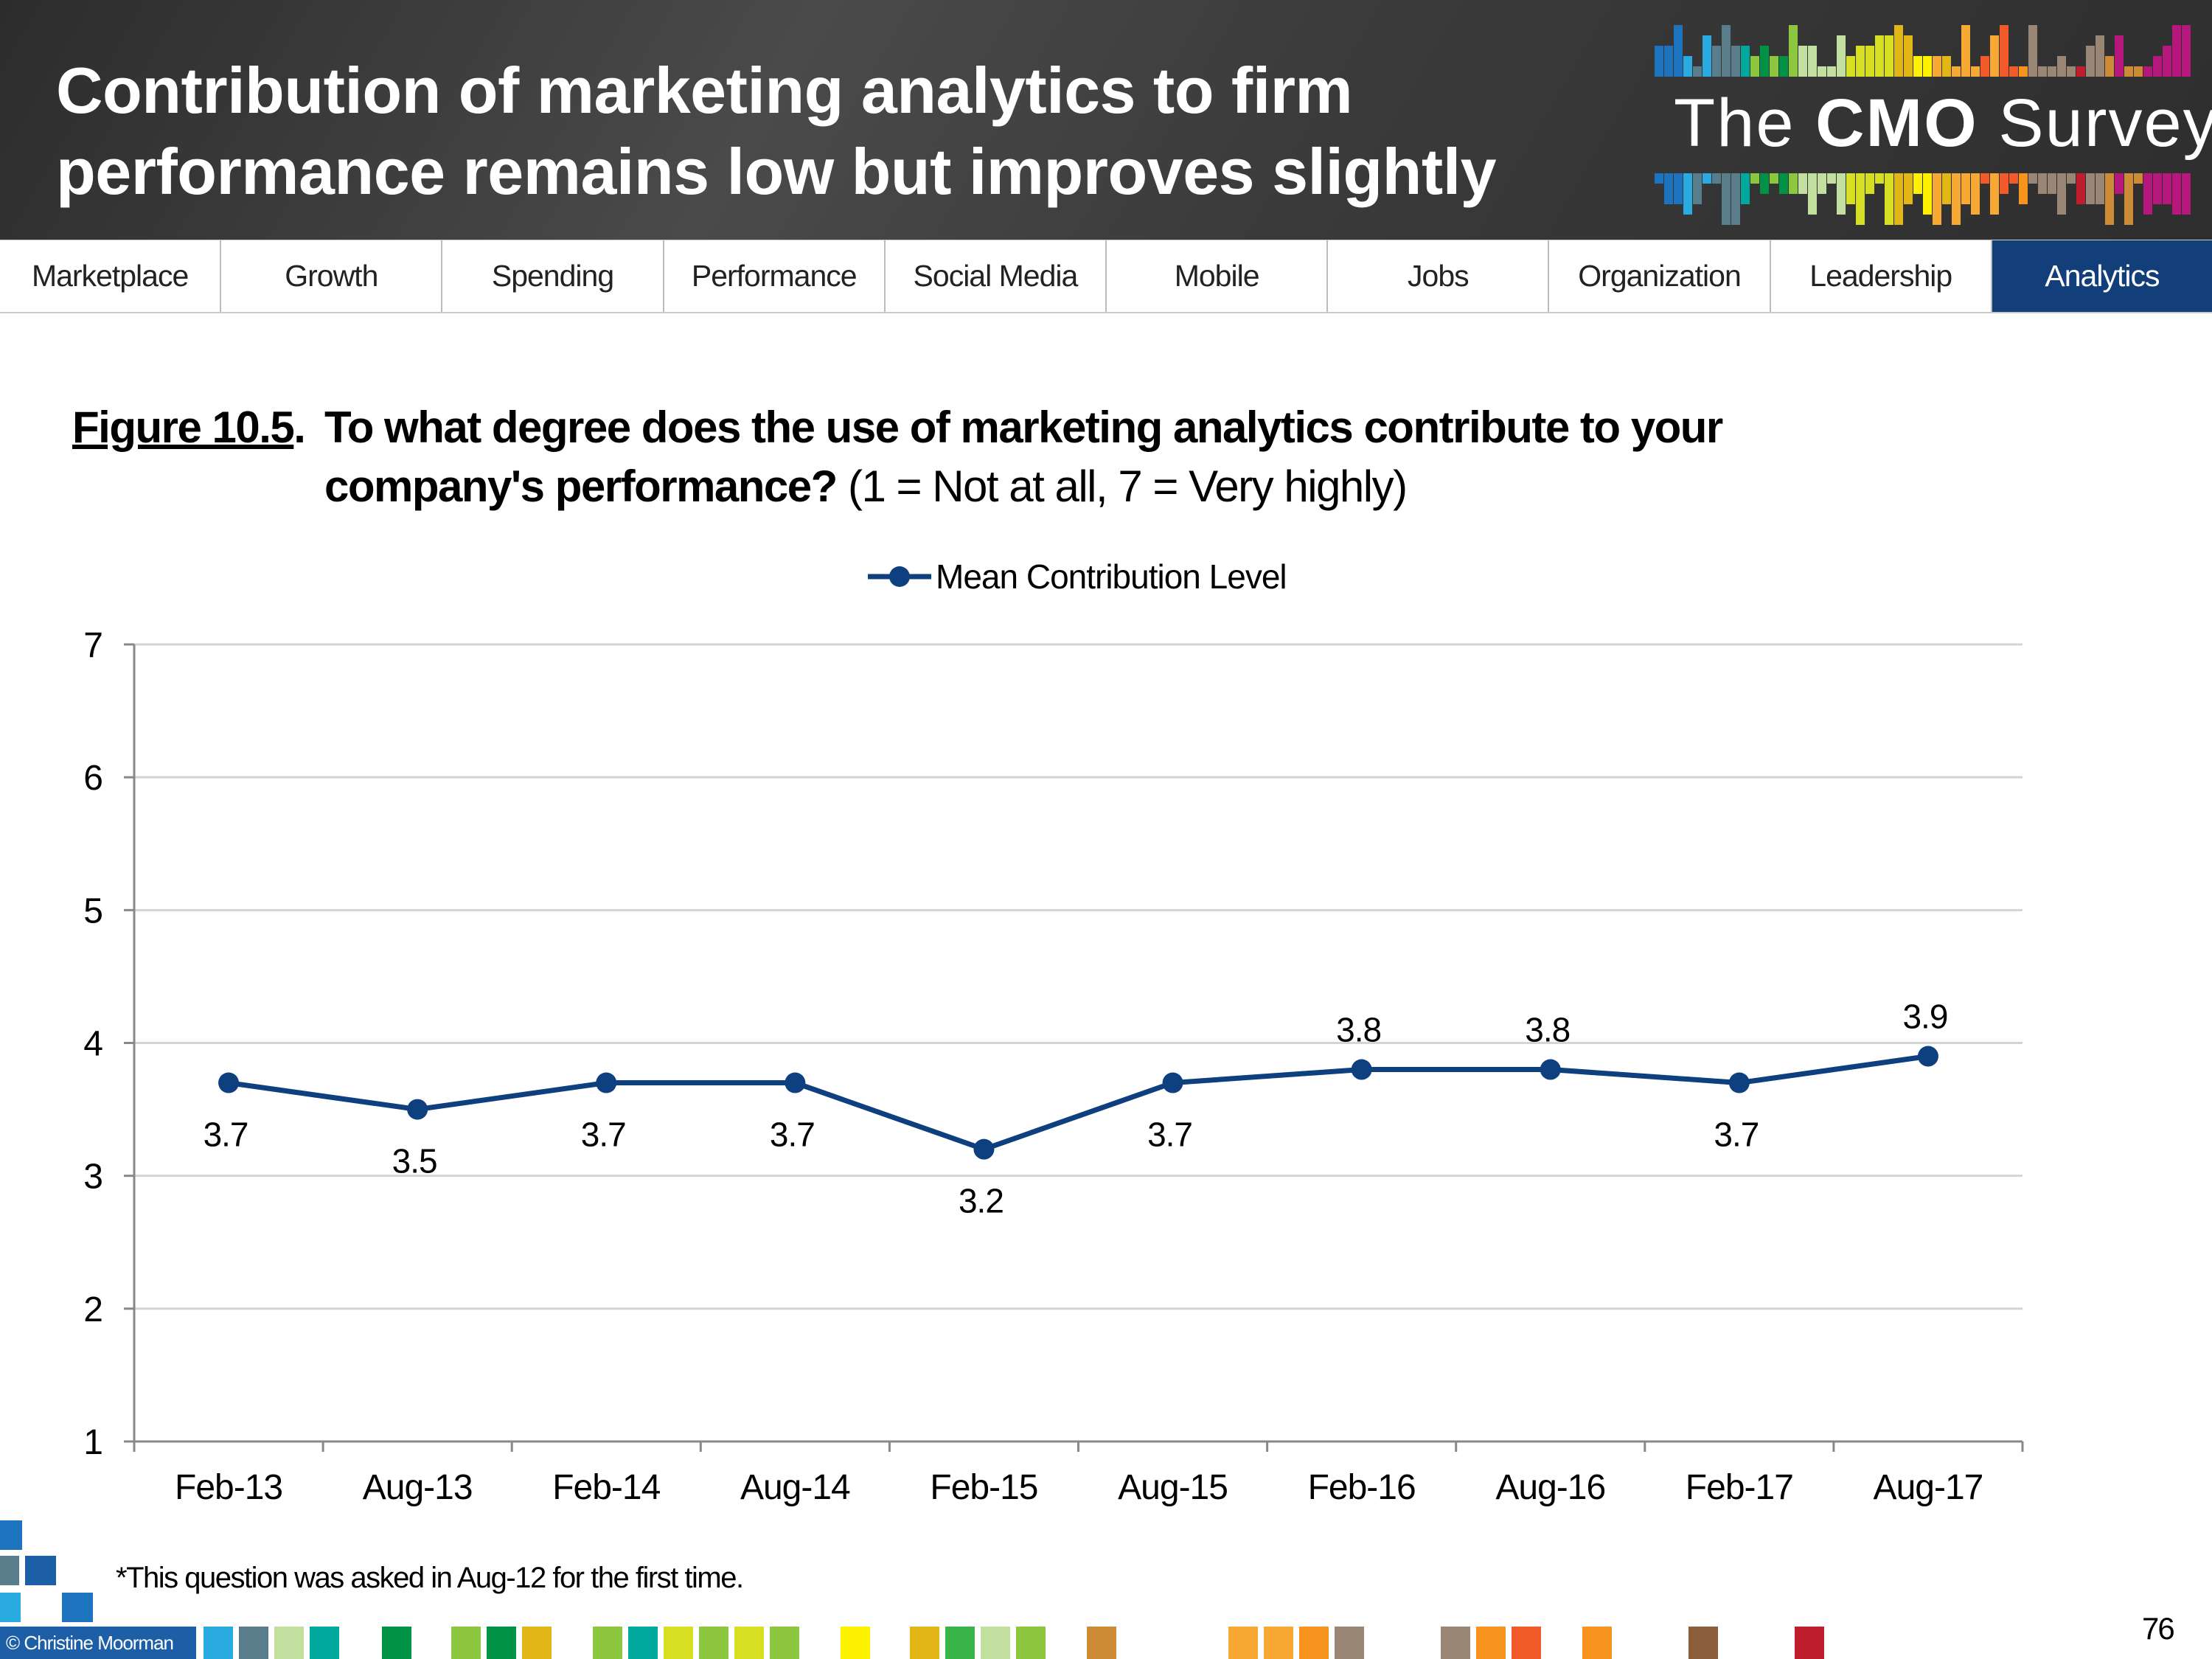  I want to click on logo-text: The CMO Survey, so click(1943, 123).